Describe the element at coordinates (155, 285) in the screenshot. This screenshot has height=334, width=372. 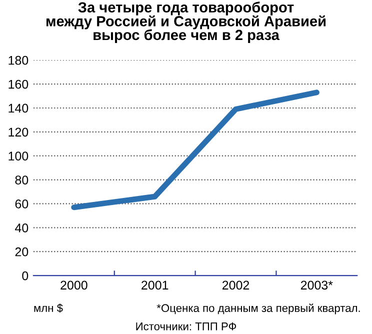
I see `x-tick-label: 2001` at that location.